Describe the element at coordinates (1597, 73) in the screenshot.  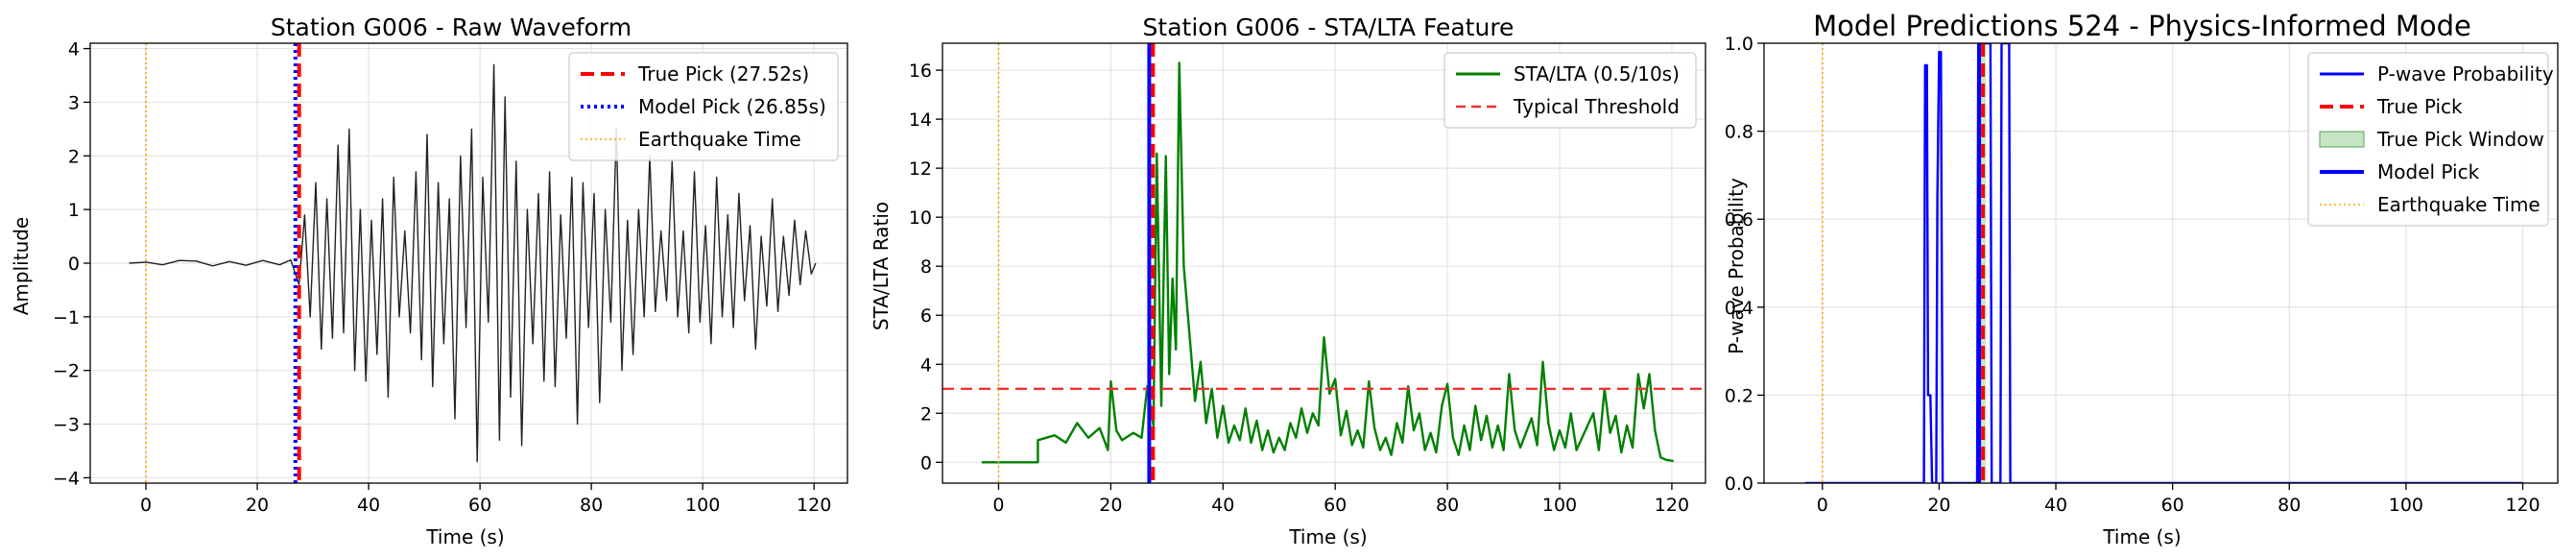
I see `legend-label: STA/LTA (0.5/10s)` at that location.